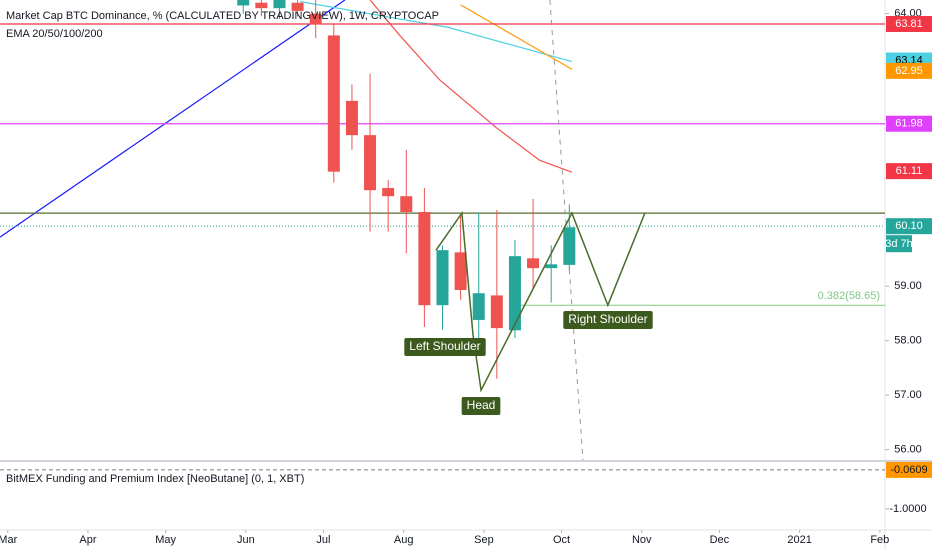 The image size is (932, 550). Describe the element at coordinates (908, 286) in the screenshot. I see `y-tick-label: 59.00` at that location.